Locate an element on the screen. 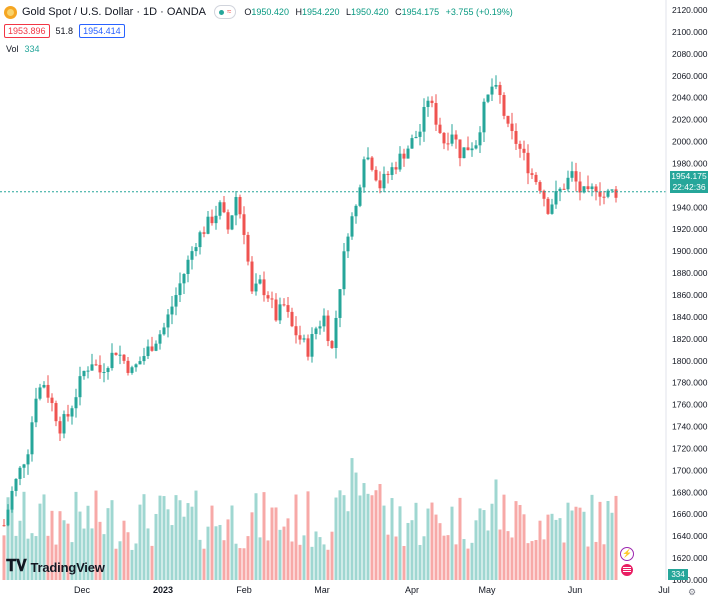  price-tick-label: 1860.000 is located at coordinates (690, 295).